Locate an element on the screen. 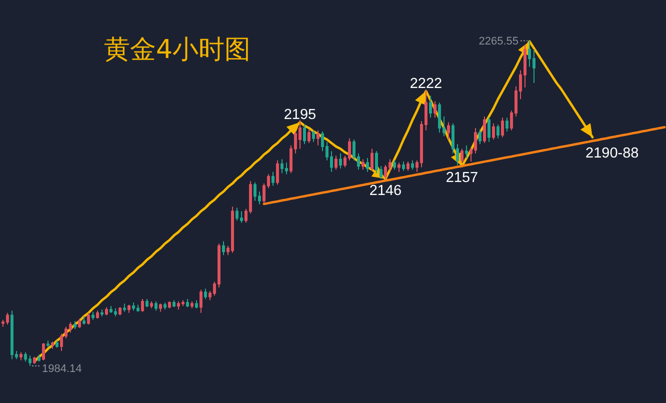 The height and width of the screenshot is (403, 666). annotation: 2222 is located at coordinates (426, 84).